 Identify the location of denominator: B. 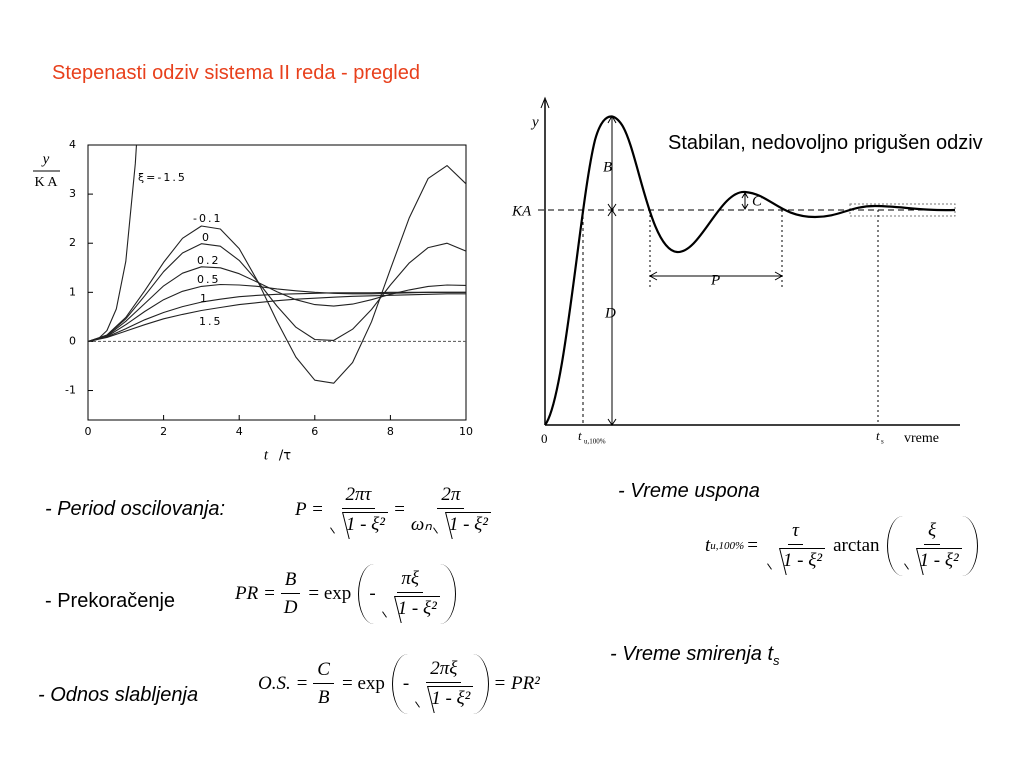
(323, 697).